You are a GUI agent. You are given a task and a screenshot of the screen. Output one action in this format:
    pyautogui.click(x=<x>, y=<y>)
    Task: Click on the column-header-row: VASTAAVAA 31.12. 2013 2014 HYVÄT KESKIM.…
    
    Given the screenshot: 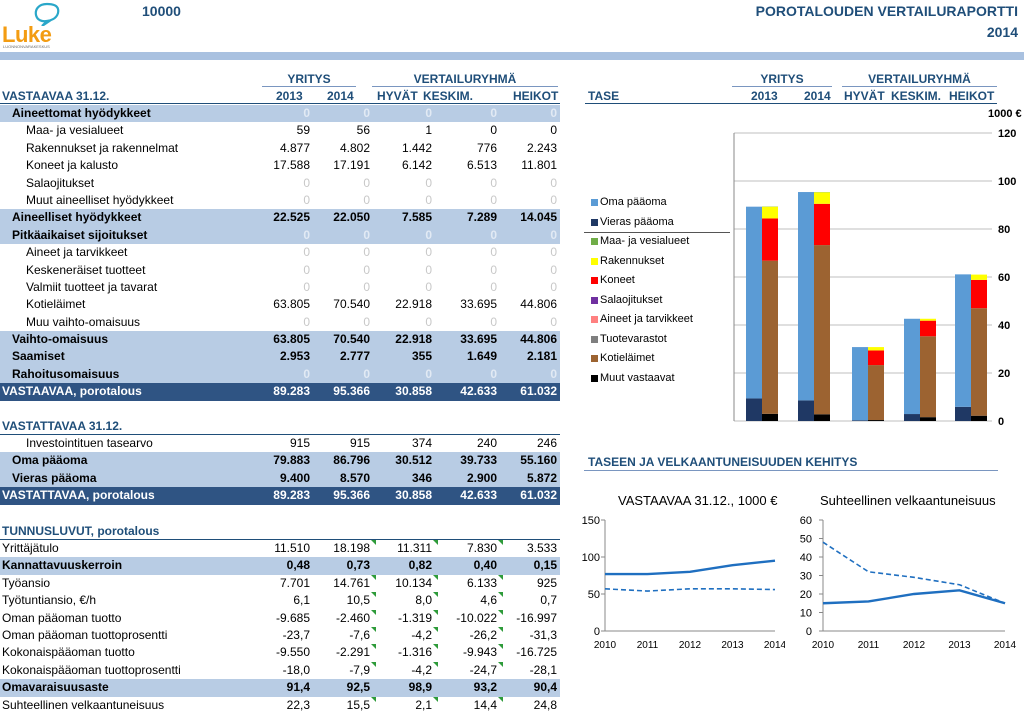 What is the action you would take?
    pyautogui.click(x=280, y=96)
    